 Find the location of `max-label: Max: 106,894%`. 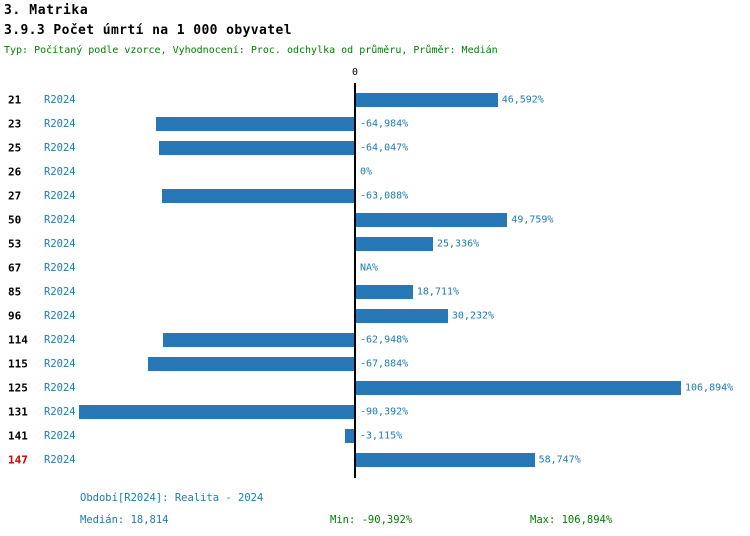

max-label: Max: 106,894% is located at coordinates (571, 520).